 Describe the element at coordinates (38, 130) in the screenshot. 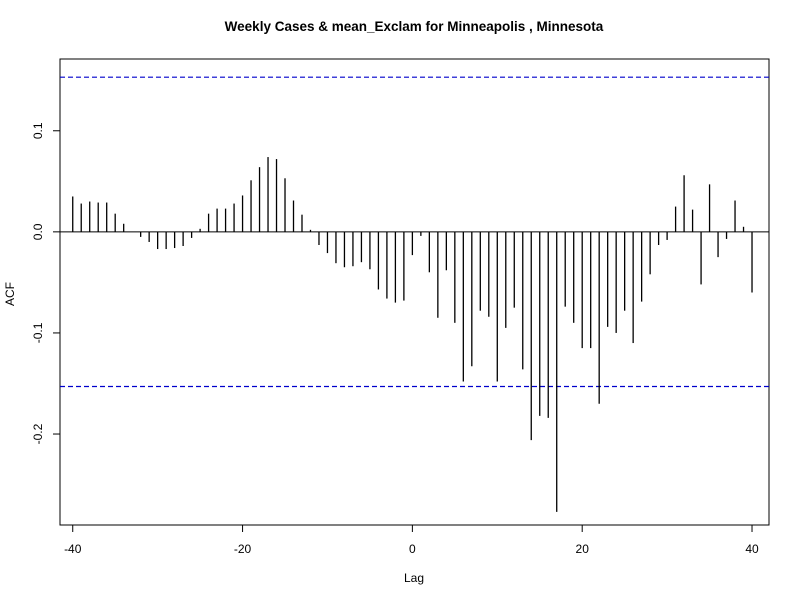

I see `y-tick-label: 0.1` at that location.